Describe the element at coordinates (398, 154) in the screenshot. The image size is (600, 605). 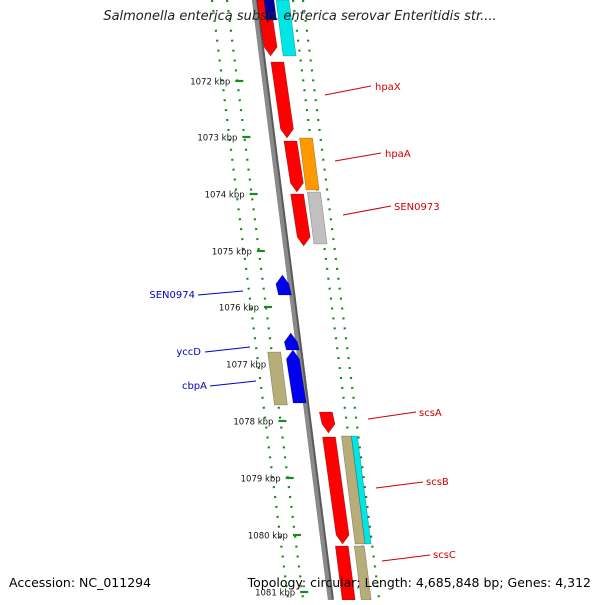
I see `feature-label-hpaa: hpaA` at that location.